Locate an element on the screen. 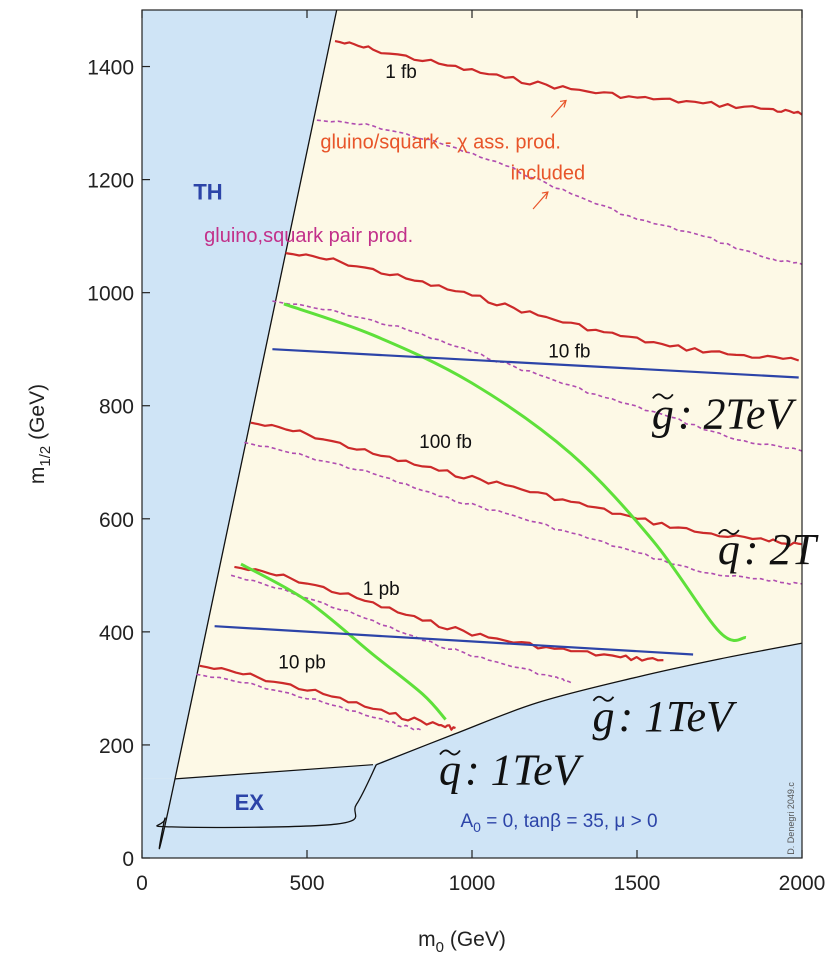 The height and width of the screenshot is (954, 836). mass-label: g: 2TeV is located at coordinates (725, 413).